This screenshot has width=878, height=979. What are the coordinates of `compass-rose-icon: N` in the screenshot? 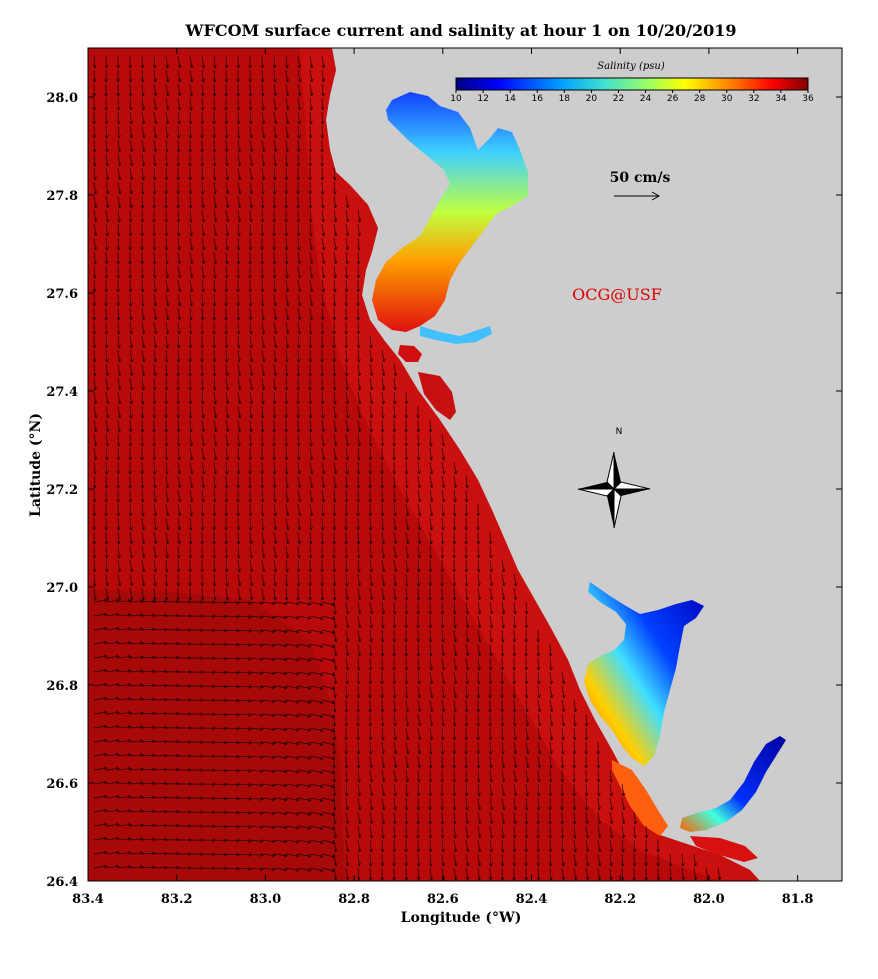 It's located at (614, 478).